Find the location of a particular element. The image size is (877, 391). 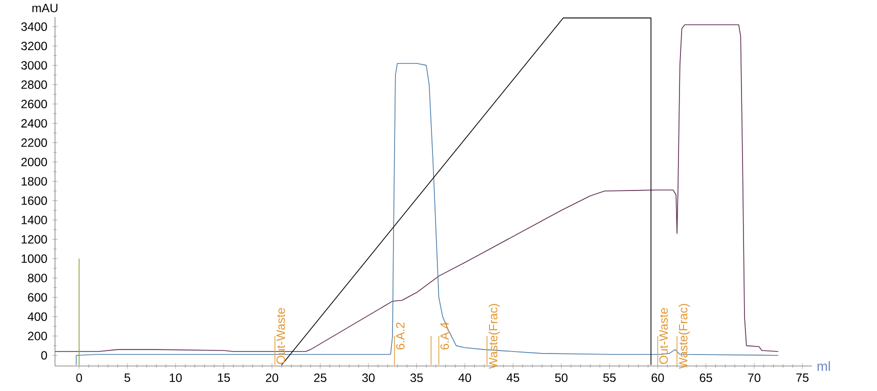

x-tick-label: 40 is located at coordinates (465, 378).